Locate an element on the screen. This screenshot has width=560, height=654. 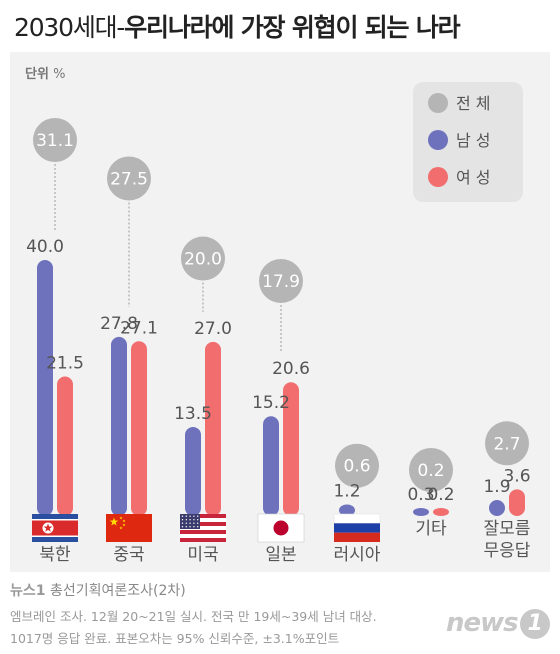
japan-flag is located at coordinates (281, 528).